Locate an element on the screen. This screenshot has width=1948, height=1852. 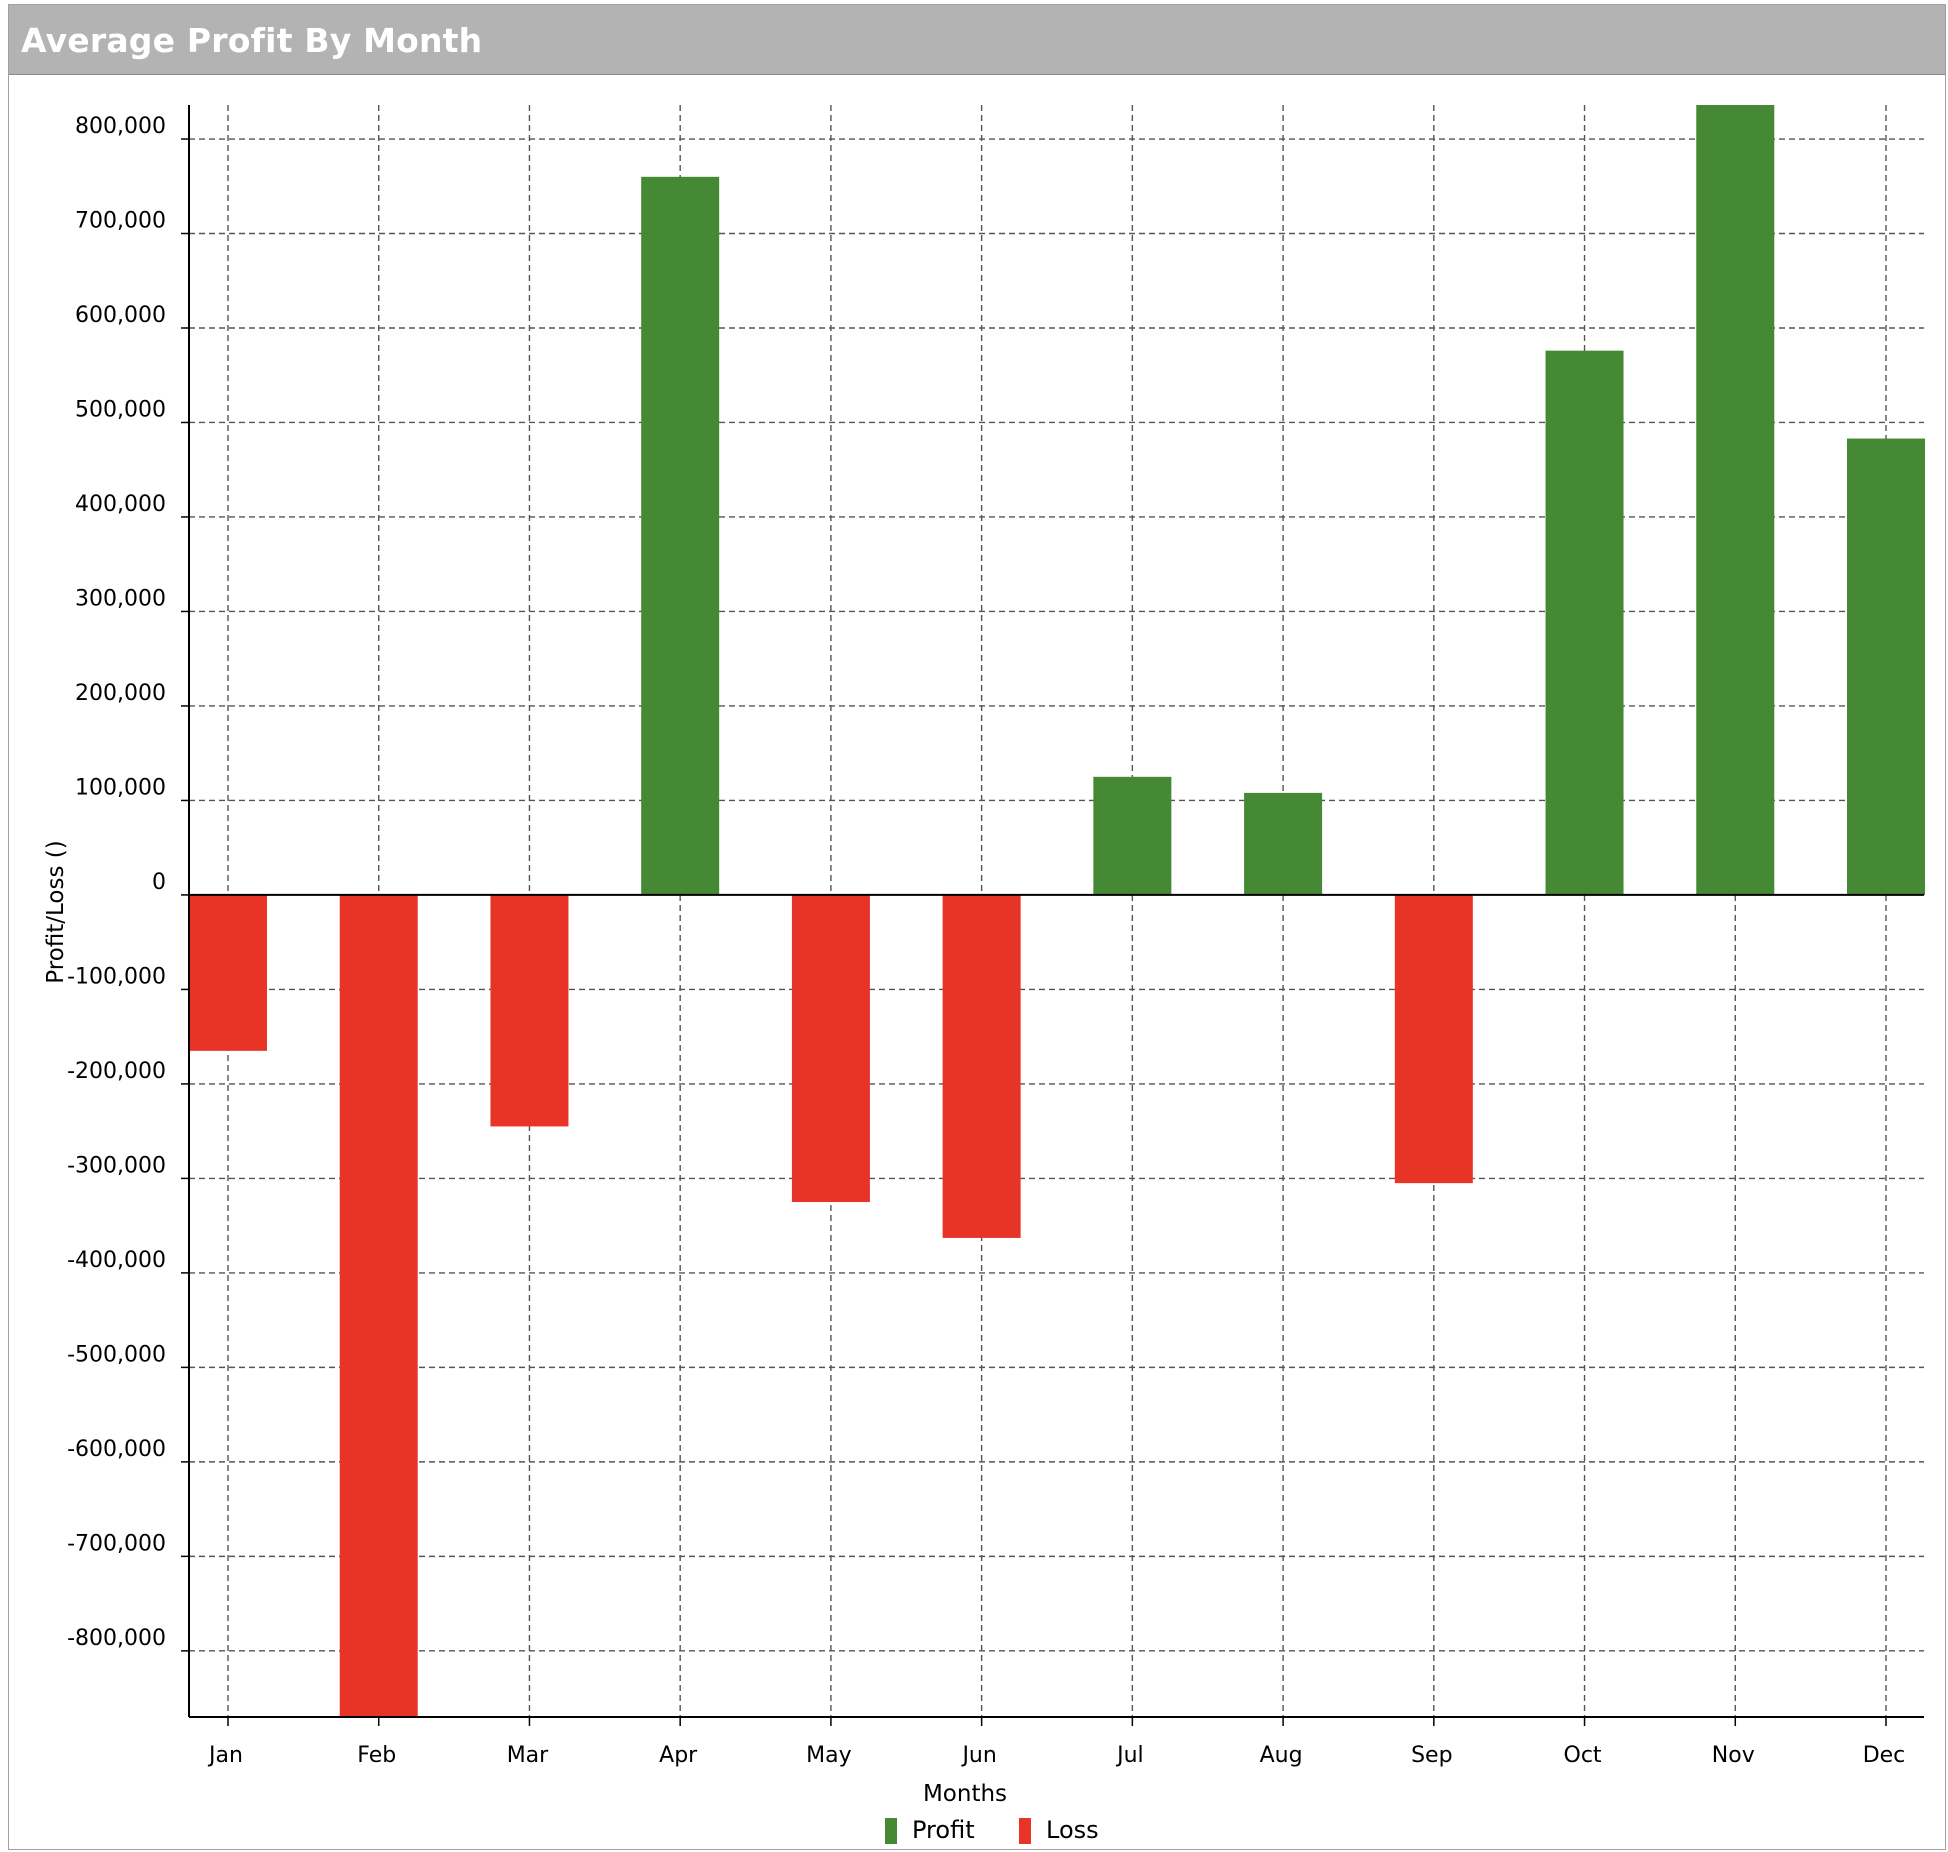
bar-mar is located at coordinates (529, 1010).